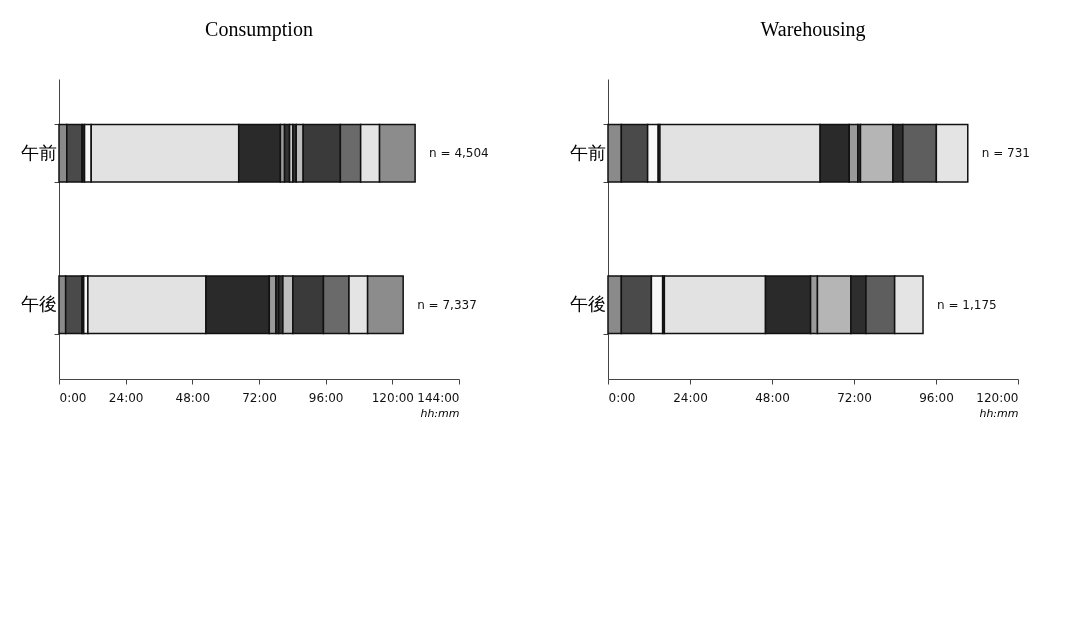 This screenshot has height=644, width=1074. What do you see at coordinates (438, 397) in the screenshot?
I see `x-tick-label: 144:00` at bounding box center [438, 397].